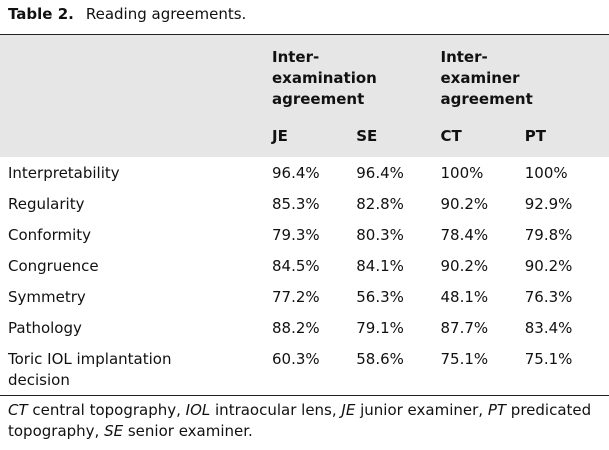  Describe the element at coordinates (64, 173) in the screenshot. I see `row-label-text: Interpretability` at that location.